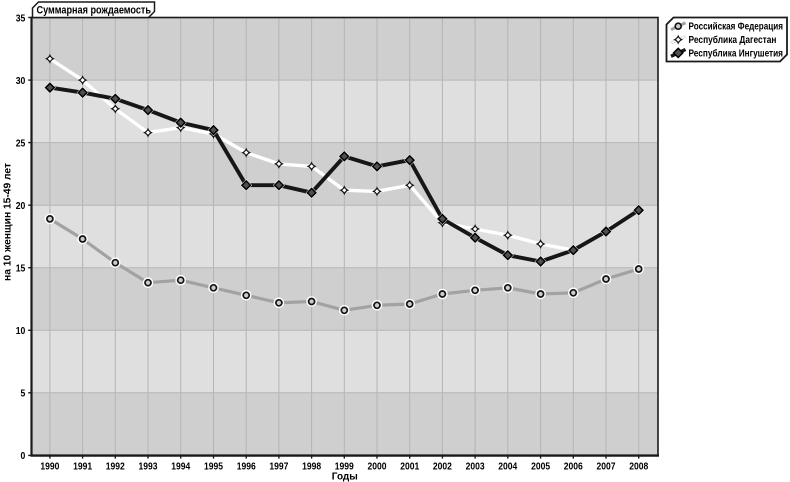  I want to click on svg-text: 1997, so click(278, 466).